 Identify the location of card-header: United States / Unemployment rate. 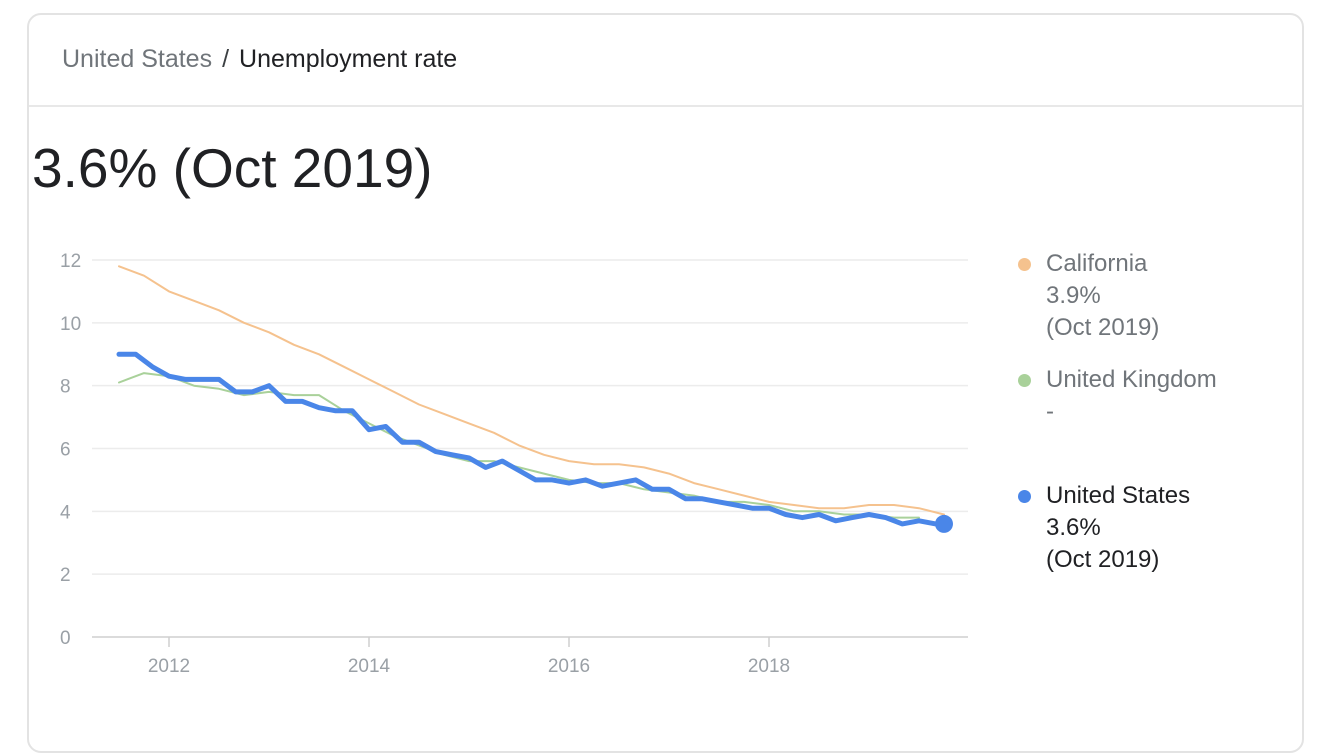
(665, 61).